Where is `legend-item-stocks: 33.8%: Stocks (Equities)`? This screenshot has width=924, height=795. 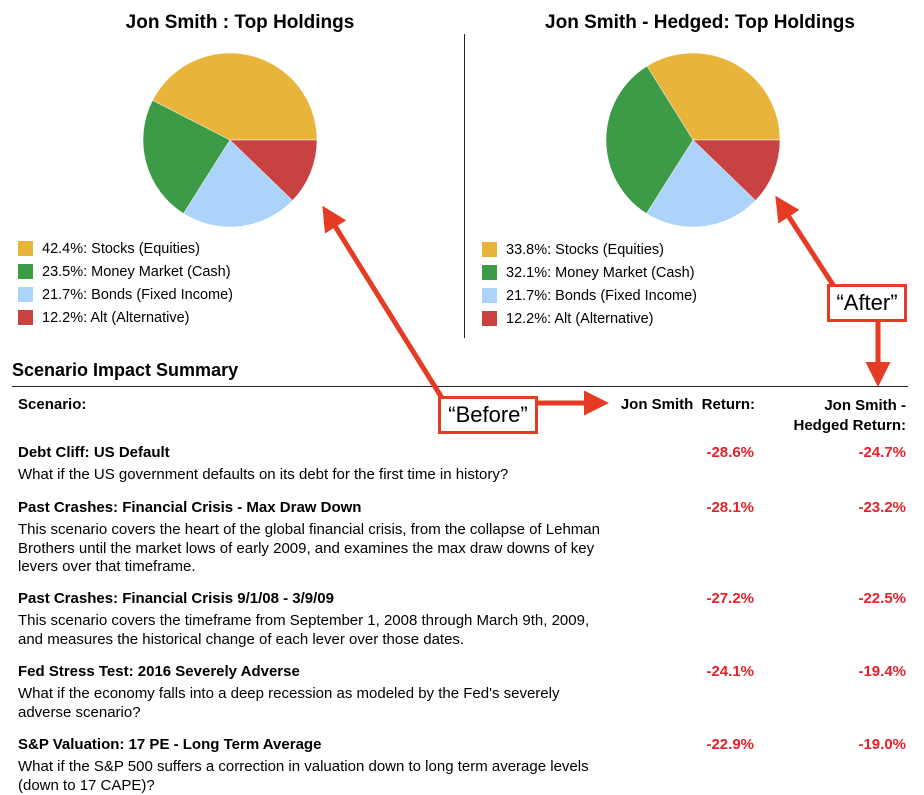 legend-item-stocks: 33.8%: Stocks (Equities) is located at coordinates (589, 249).